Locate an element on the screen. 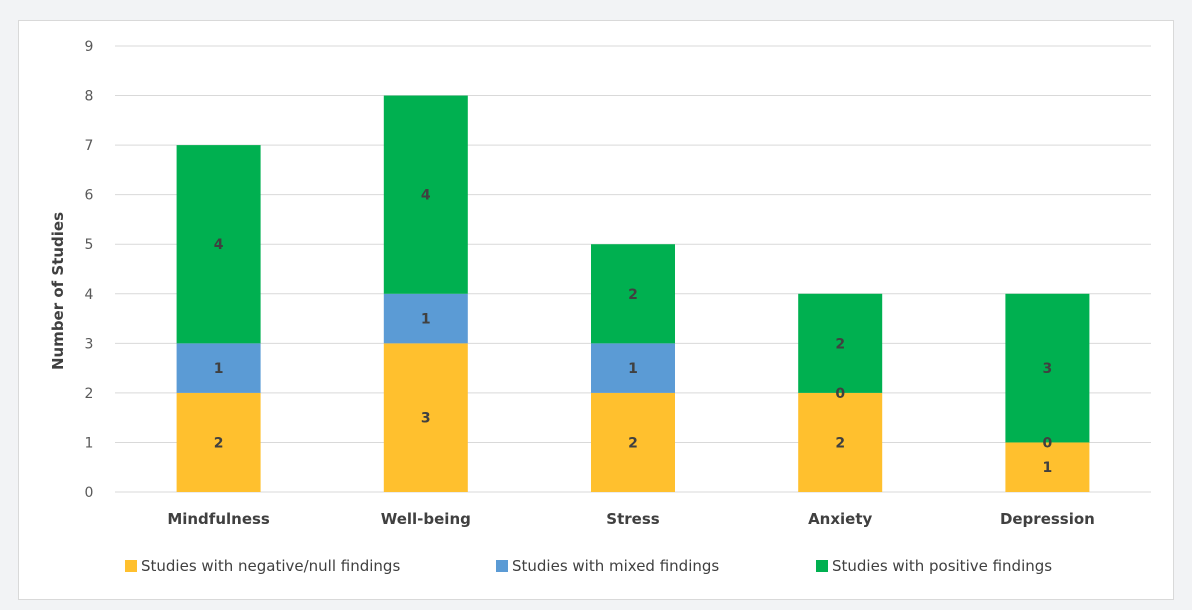 This screenshot has width=1192, height=610. y-tick-label: 1 is located at coordinates (89, 443).